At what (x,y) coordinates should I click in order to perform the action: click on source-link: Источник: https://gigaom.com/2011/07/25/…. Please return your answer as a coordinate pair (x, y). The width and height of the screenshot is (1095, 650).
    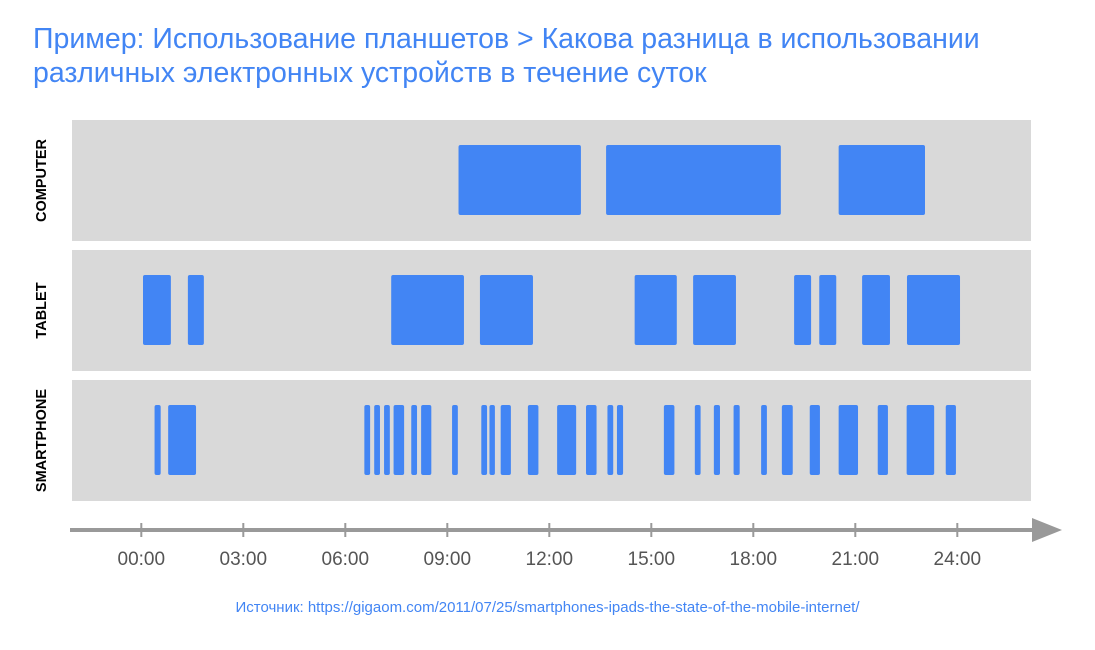
    Looking at the image, I should click on (547, 607).